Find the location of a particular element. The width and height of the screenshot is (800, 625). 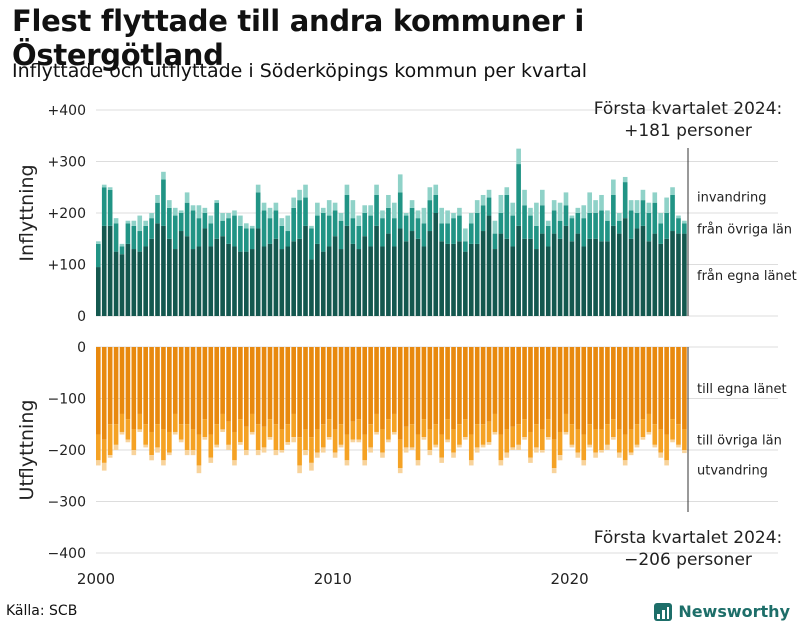

series-label: från övriga län is located at coordinates (744, 229).